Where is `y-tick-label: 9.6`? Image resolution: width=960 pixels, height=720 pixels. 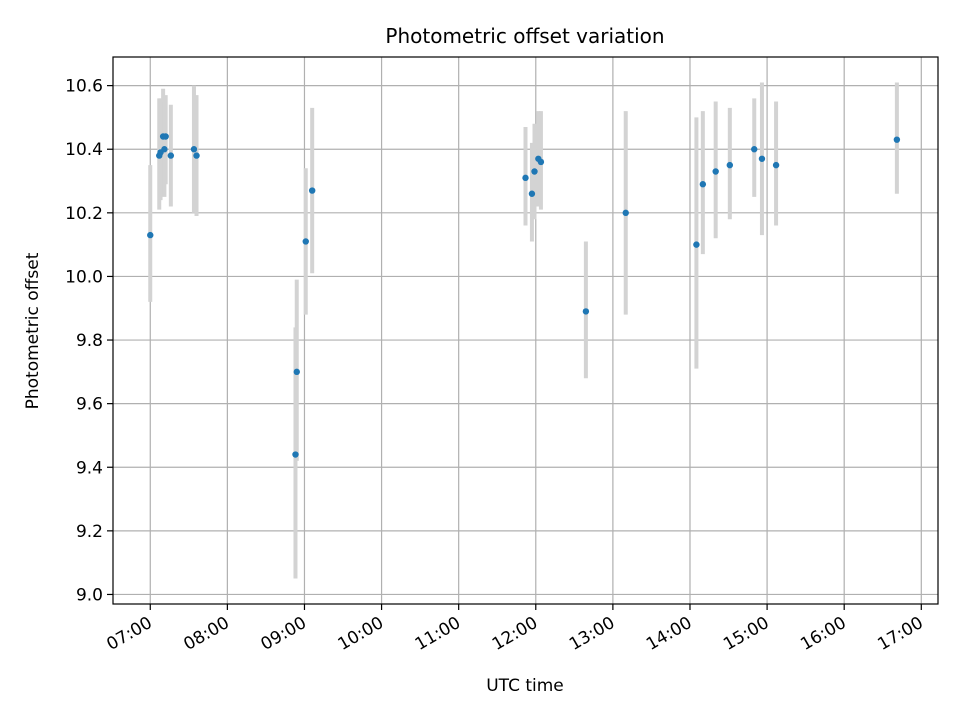 y-tick-label: 9.6 is located at coordinates (89, 405).